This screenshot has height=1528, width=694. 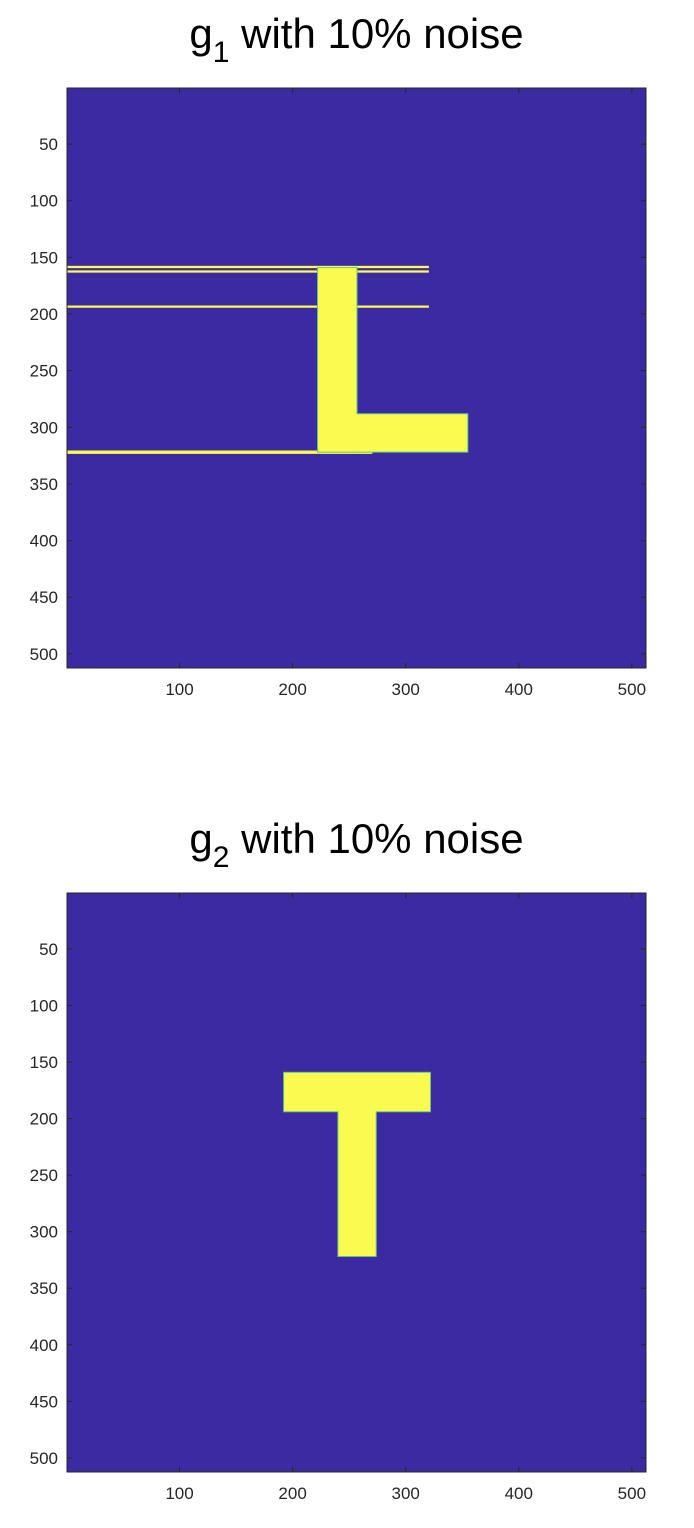 I want to click on chart-title: g2 with 10% noise, so click(x=356, y=844).